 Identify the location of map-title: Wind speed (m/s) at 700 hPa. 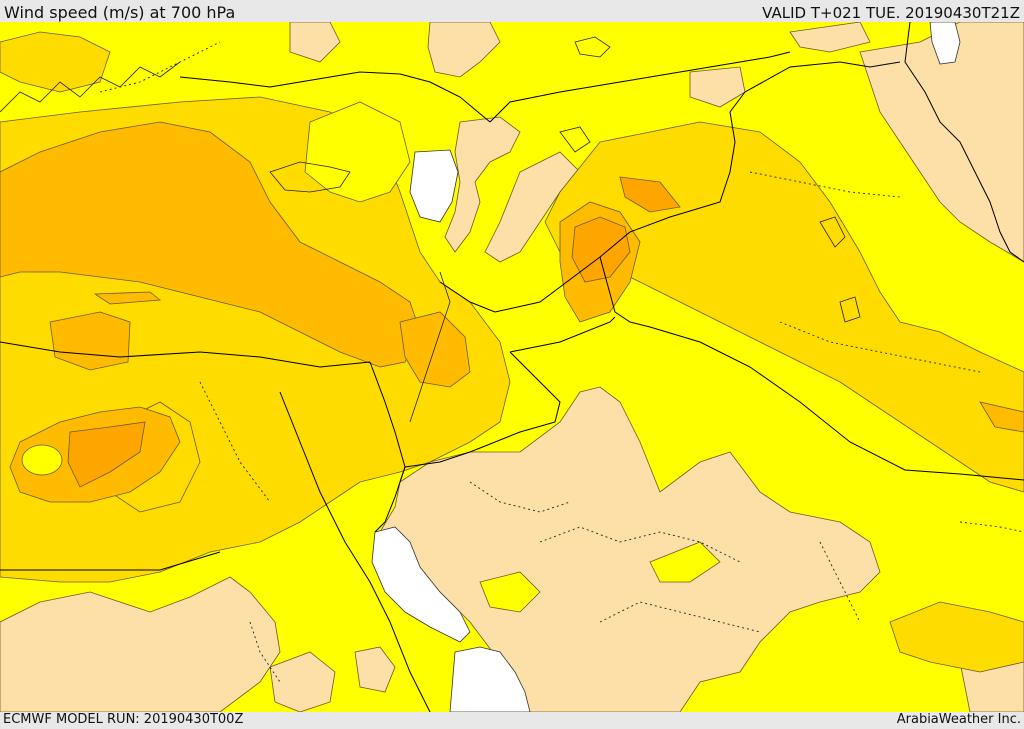
(120, 12).